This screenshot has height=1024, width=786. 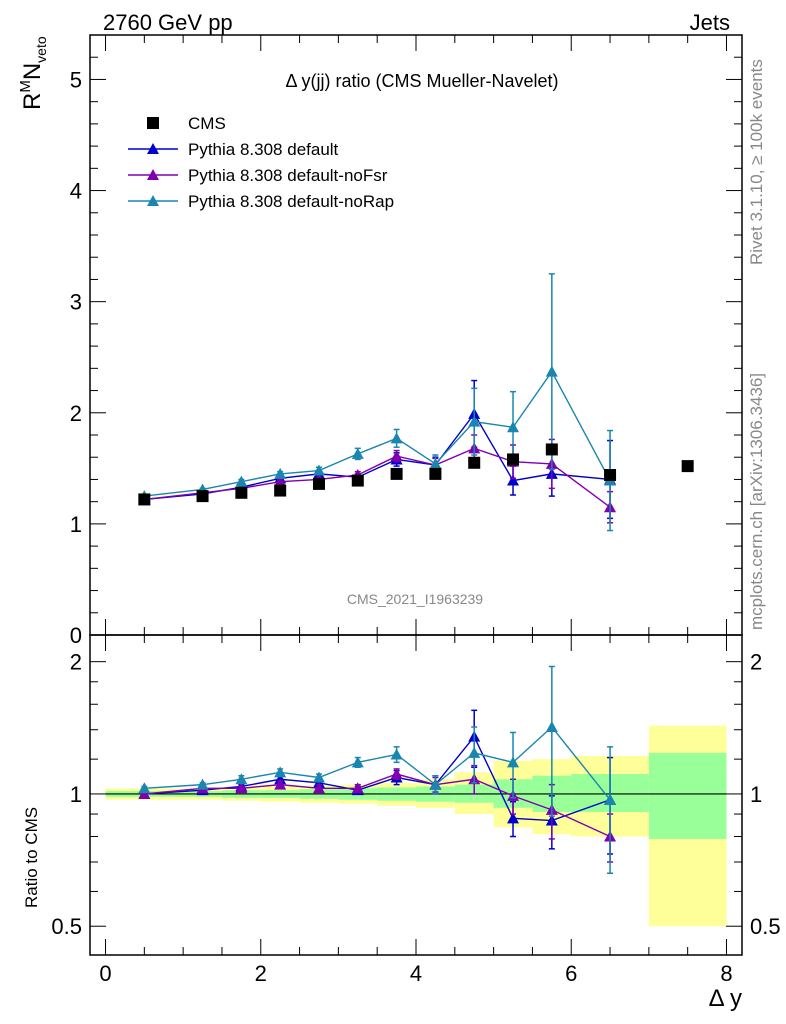 I want to click on ylabel-base-n: N, so click(x=32, y=71).